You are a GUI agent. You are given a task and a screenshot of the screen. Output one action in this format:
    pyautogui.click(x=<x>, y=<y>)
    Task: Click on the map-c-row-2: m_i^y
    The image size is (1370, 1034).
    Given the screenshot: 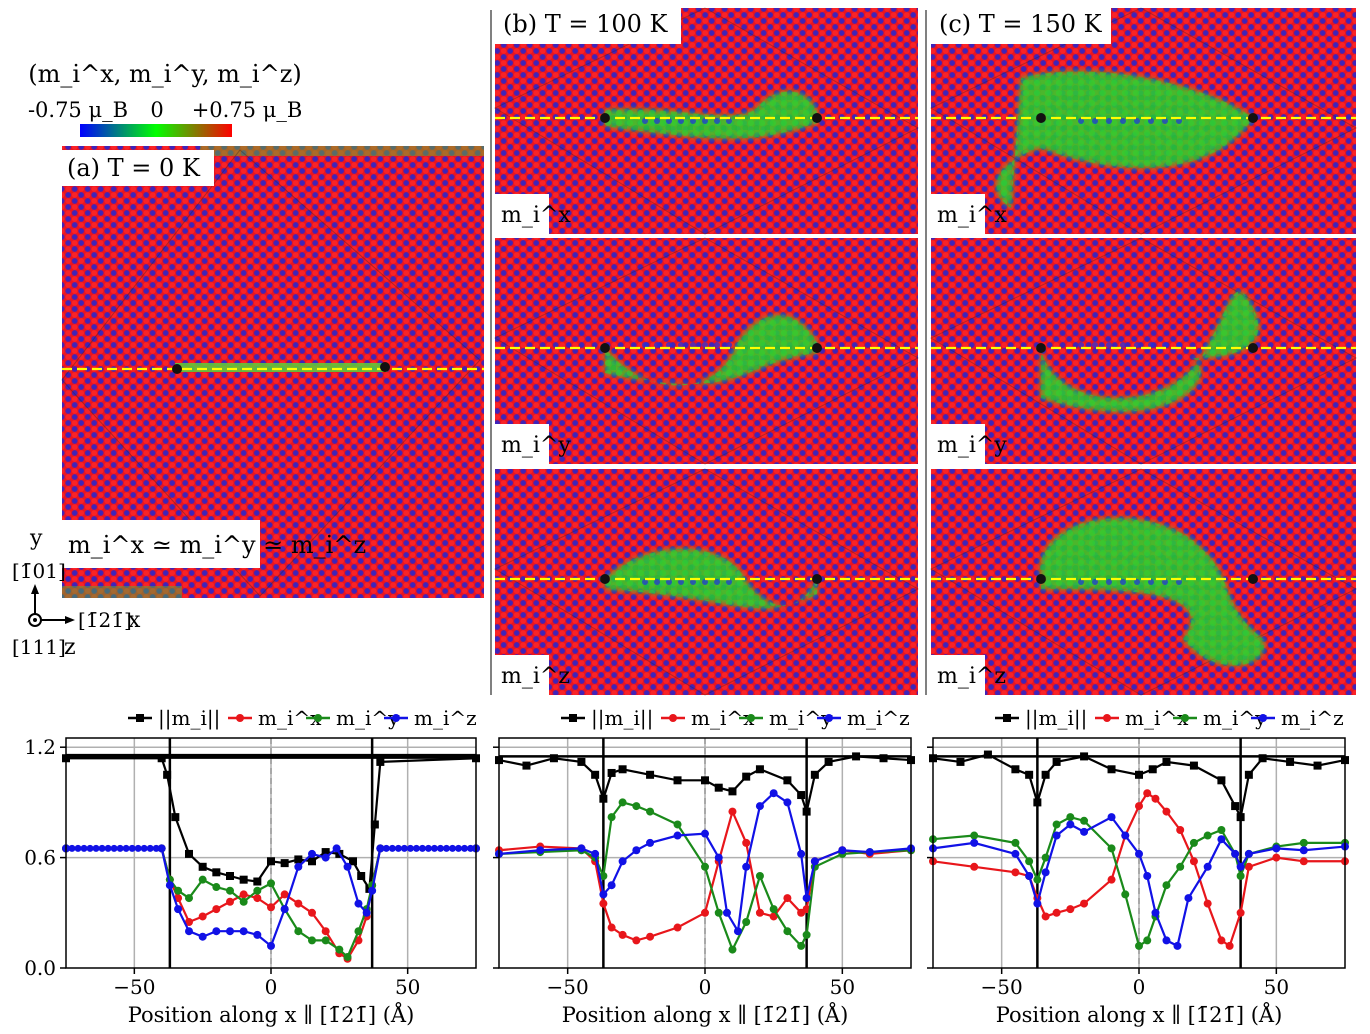 What is the action you would take?
    pyautogui.click(x=1143, y=351)
    